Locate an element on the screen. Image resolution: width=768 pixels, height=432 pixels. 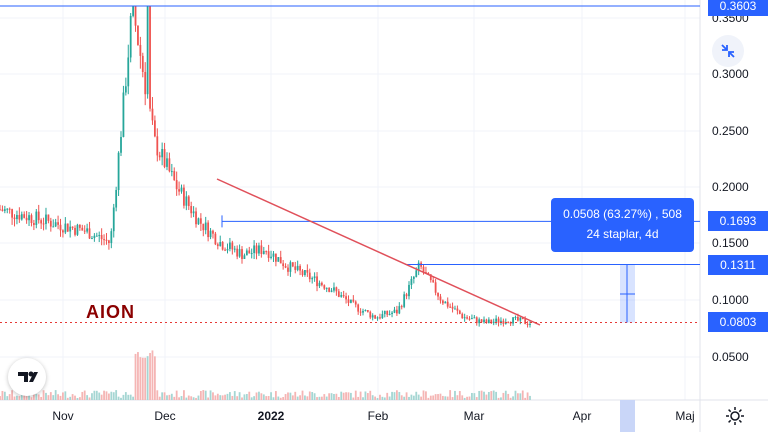
symbol-label: AION is located at coordinates (110, 312).